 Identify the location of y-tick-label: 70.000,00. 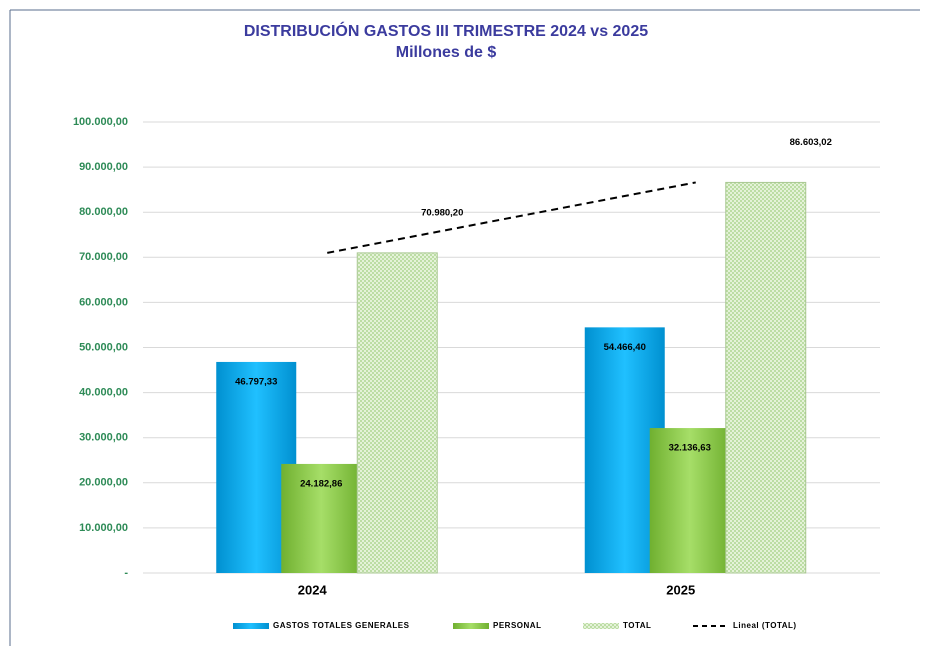
(103, 257).